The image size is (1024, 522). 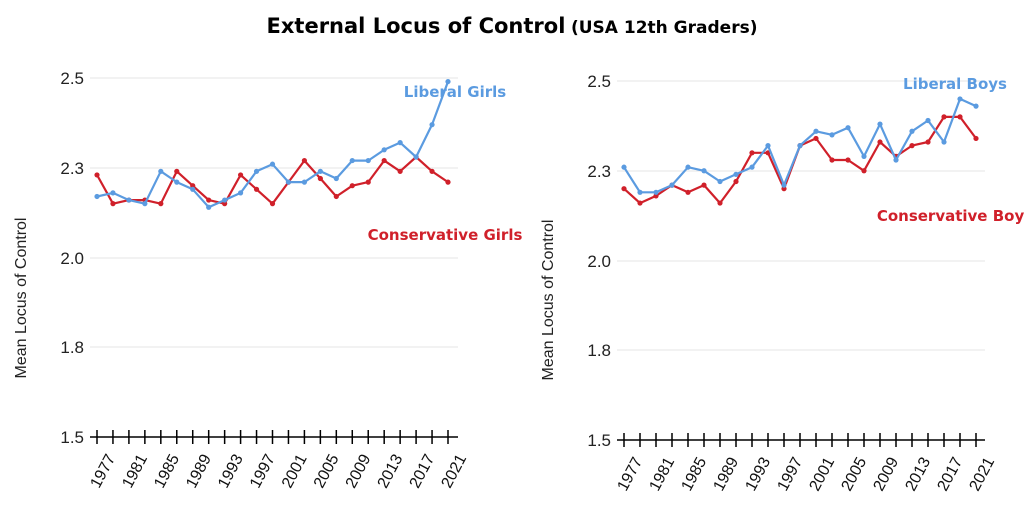 I want to click on series-label-conservative-boys: Conservative Boys, so click(x=950, y=216).